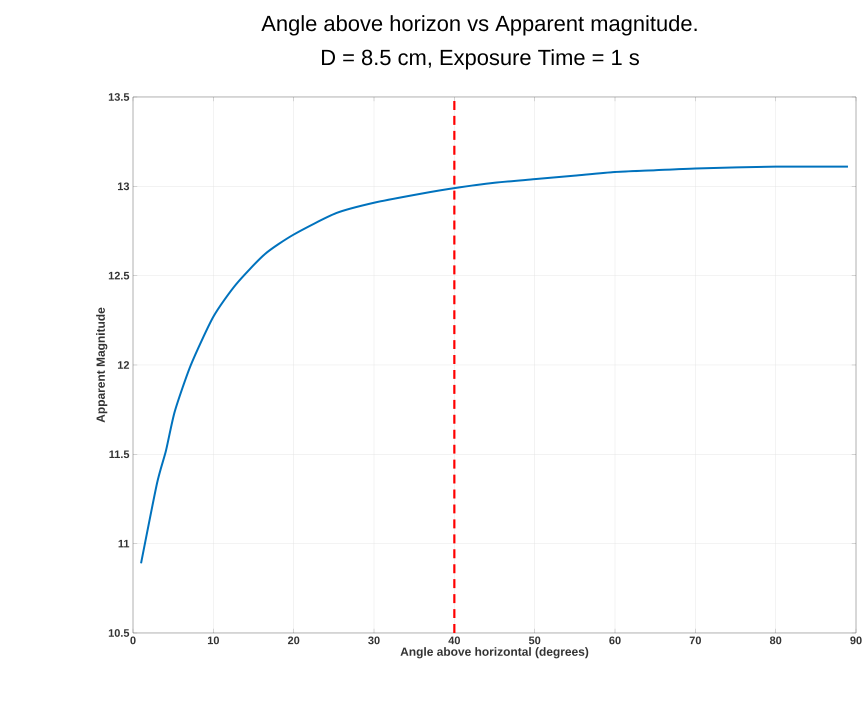  Describe the element at coordinates (119, 97) in the screenshot. I see `y-tick-label: 13.5` at that location.